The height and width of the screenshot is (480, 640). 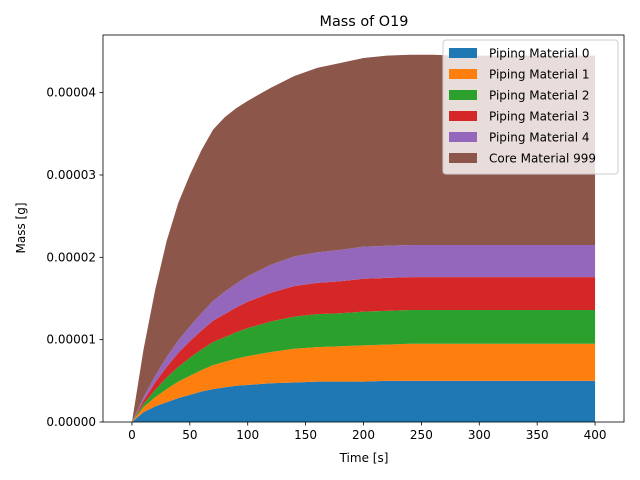 I want to click on x-tick-label: 350, so click(x=537, y=435).